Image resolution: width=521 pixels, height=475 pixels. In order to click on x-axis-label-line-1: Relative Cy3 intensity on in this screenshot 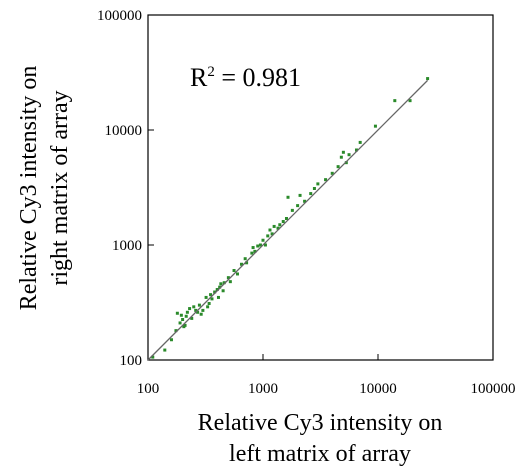, I will do `click(320, 423)`.